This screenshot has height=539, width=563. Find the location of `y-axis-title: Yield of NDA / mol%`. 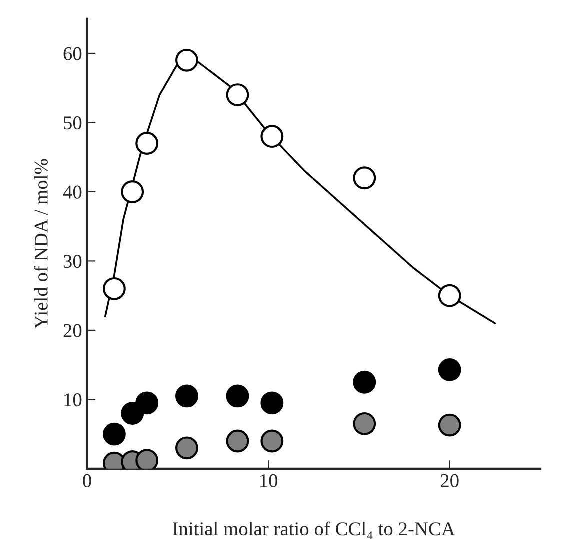

y-axis-title: Yield of NDA / mol% is located at coordinates (41, 244).